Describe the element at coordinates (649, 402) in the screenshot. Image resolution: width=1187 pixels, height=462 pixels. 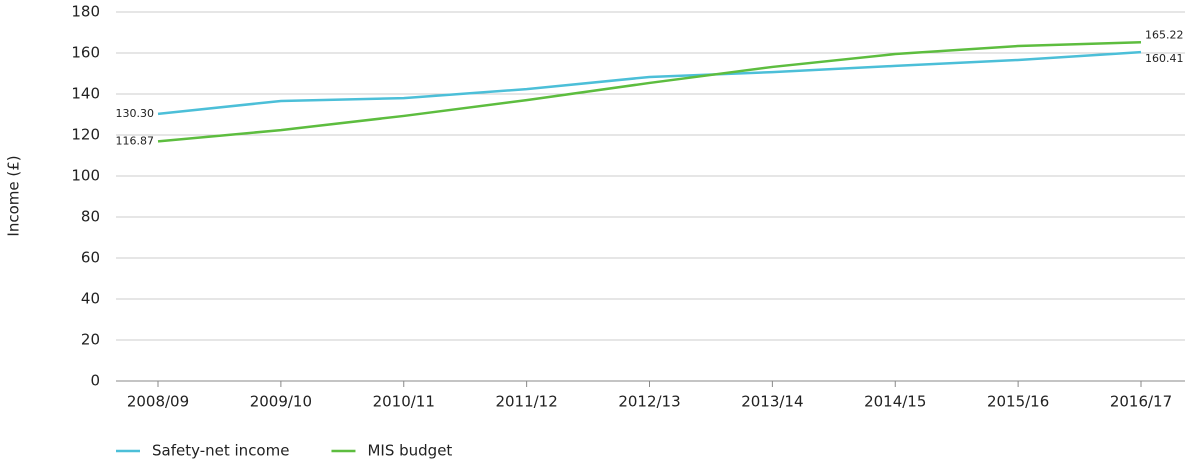
I see `x-tick-label: 2012/13` at that location.